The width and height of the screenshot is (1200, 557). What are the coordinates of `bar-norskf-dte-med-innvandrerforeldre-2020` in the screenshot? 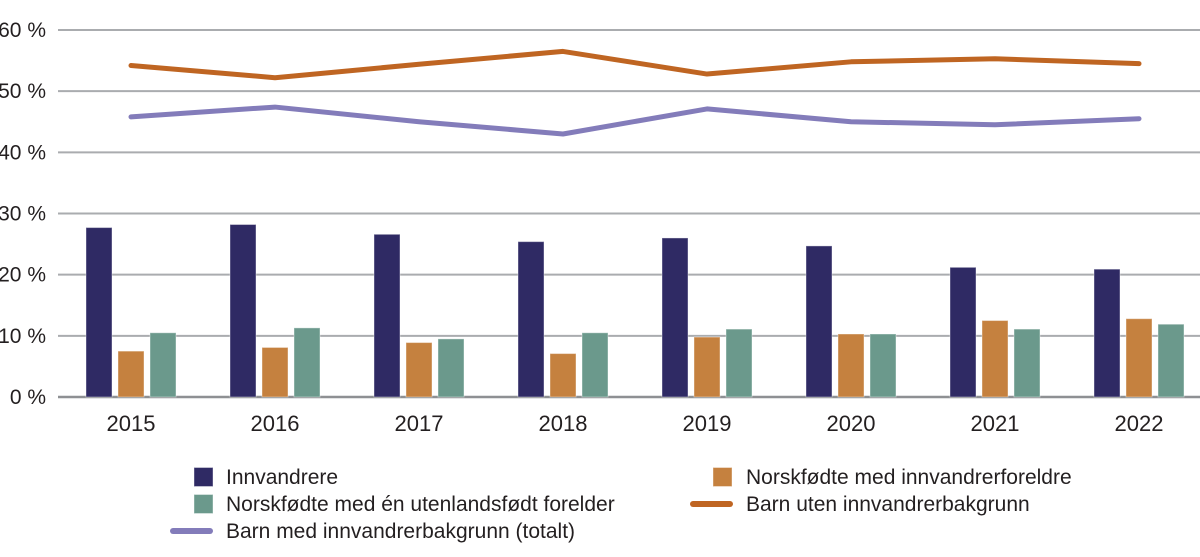 It's located at (851, 365).